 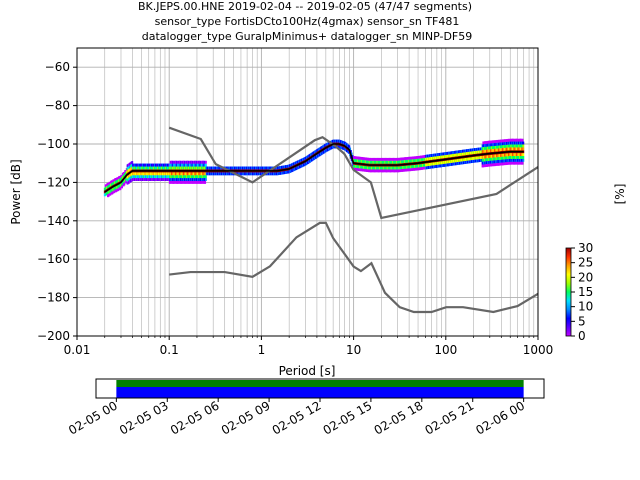 I want to click on x-tick-label: 1, so click(x=262, y=350).